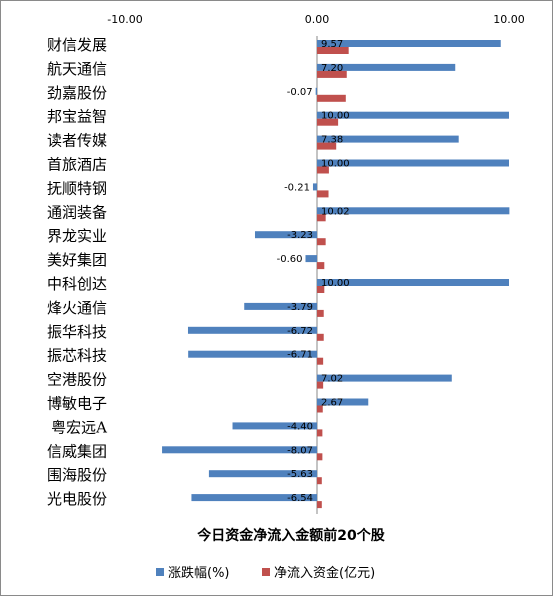  What do you see at coordinates (77, 45) in the screenshot?
I see `category-label: 财信发展` at bounding box center [77, 45].